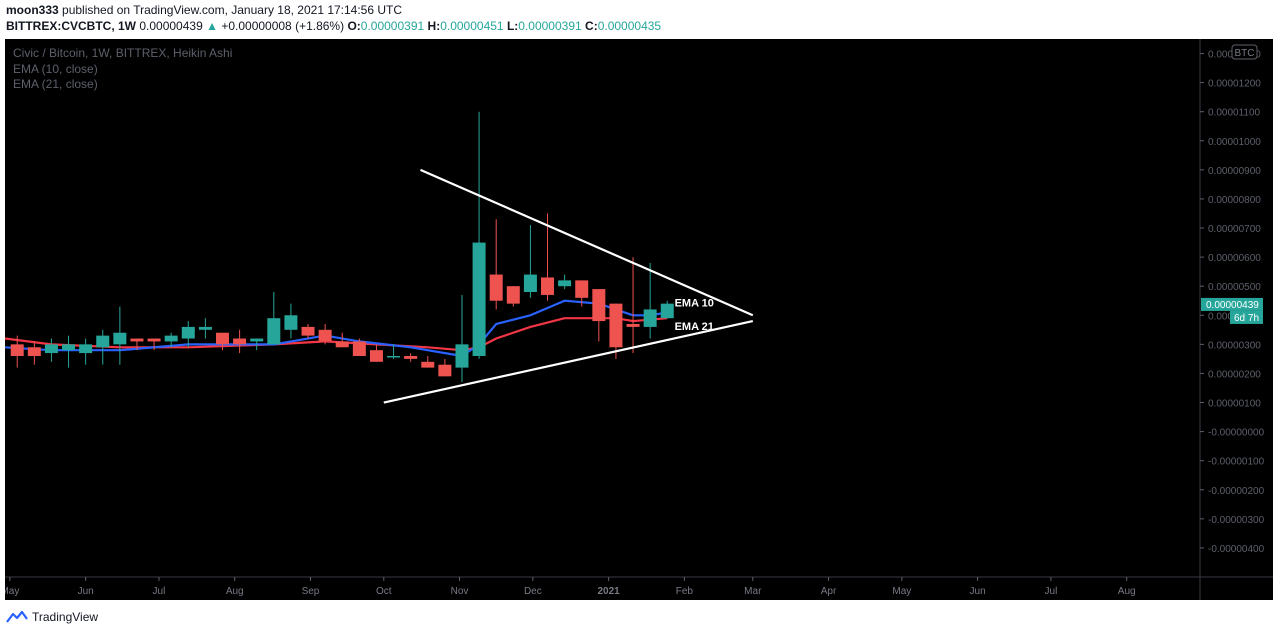 This screenshot has width=1280, height=635. Describe the element at coordinates (685, 591) in the screenshot. I see `x-tick-label: Feb` at that location.